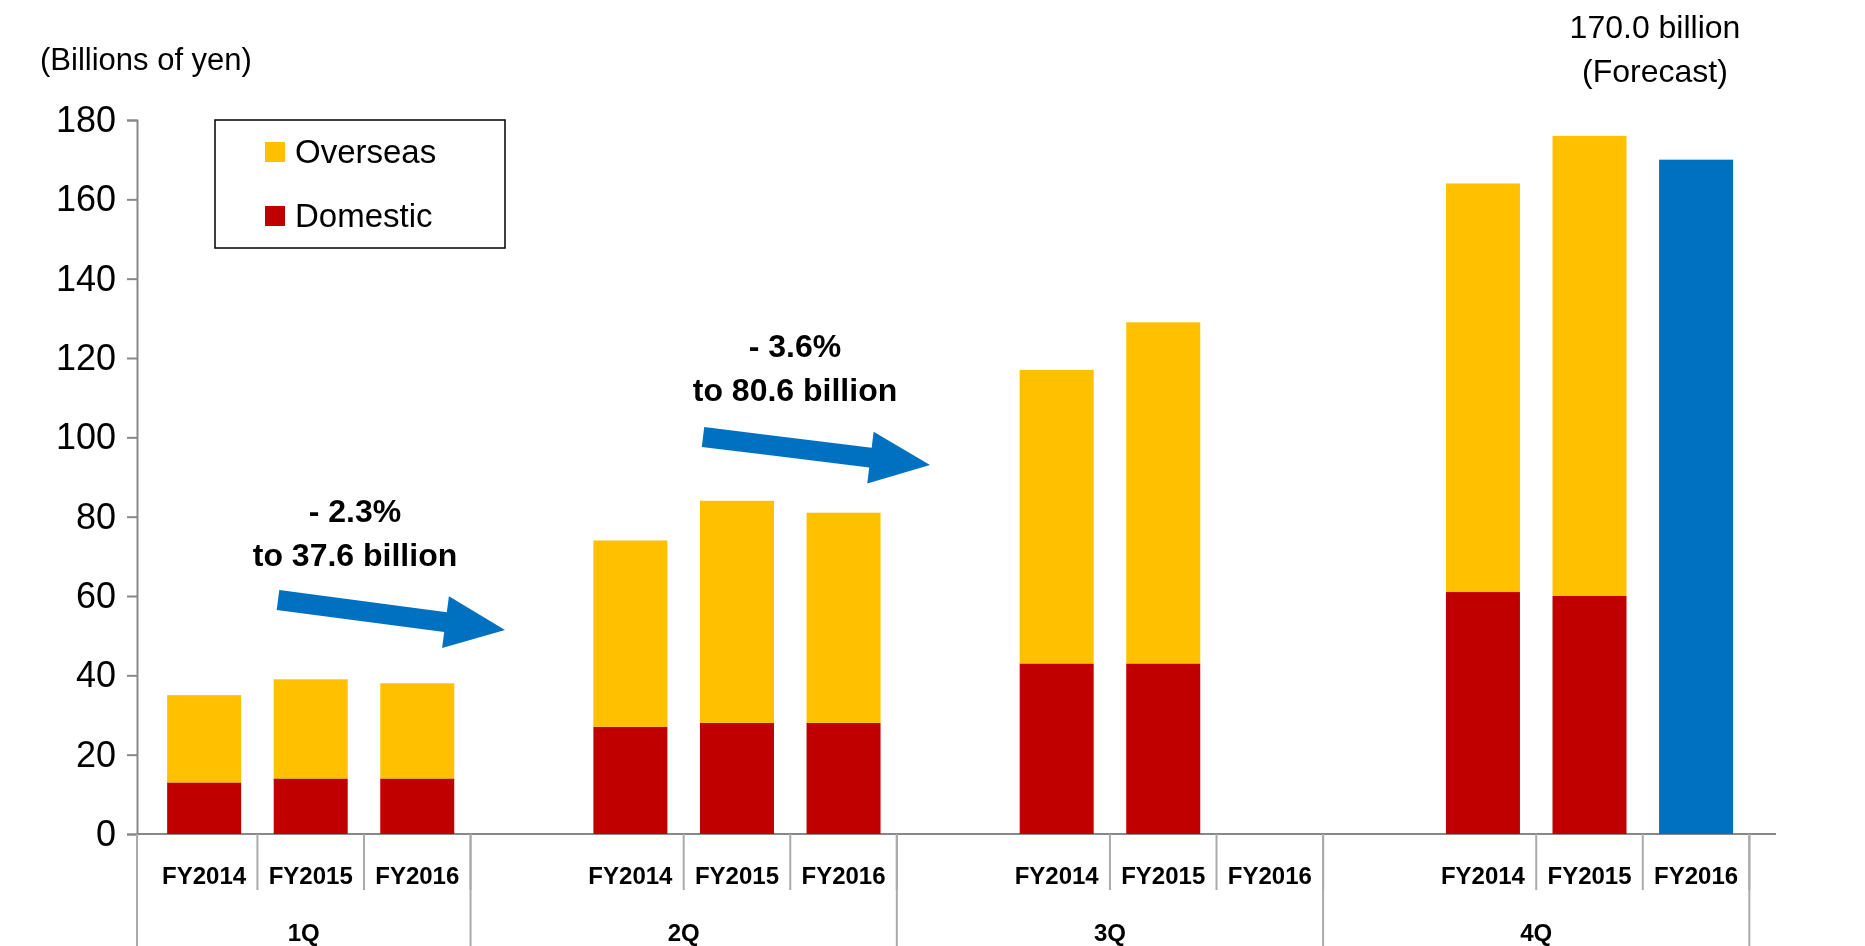  I want to click on legend-label: Overseas, so click(366, 151).